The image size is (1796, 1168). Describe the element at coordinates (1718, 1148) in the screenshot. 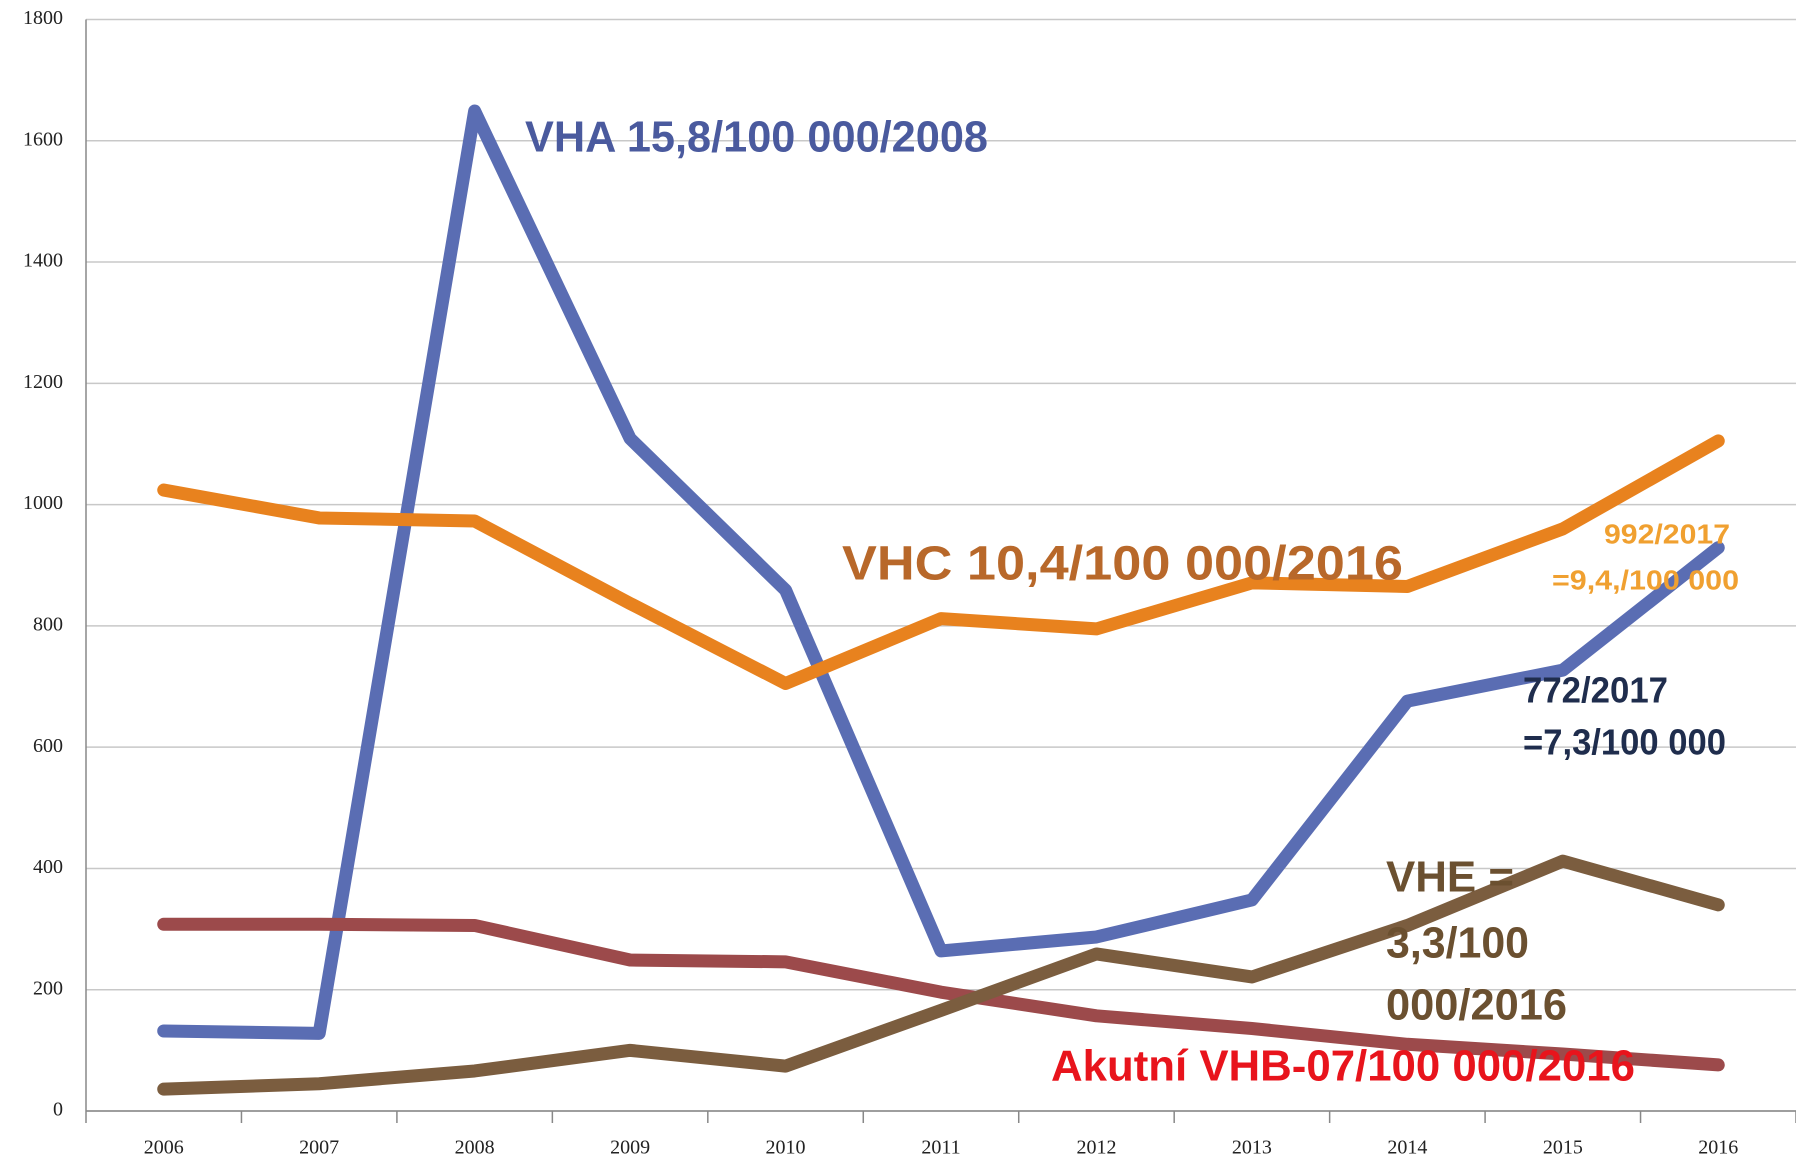

I see `x-tick-label: 2016` at that location.